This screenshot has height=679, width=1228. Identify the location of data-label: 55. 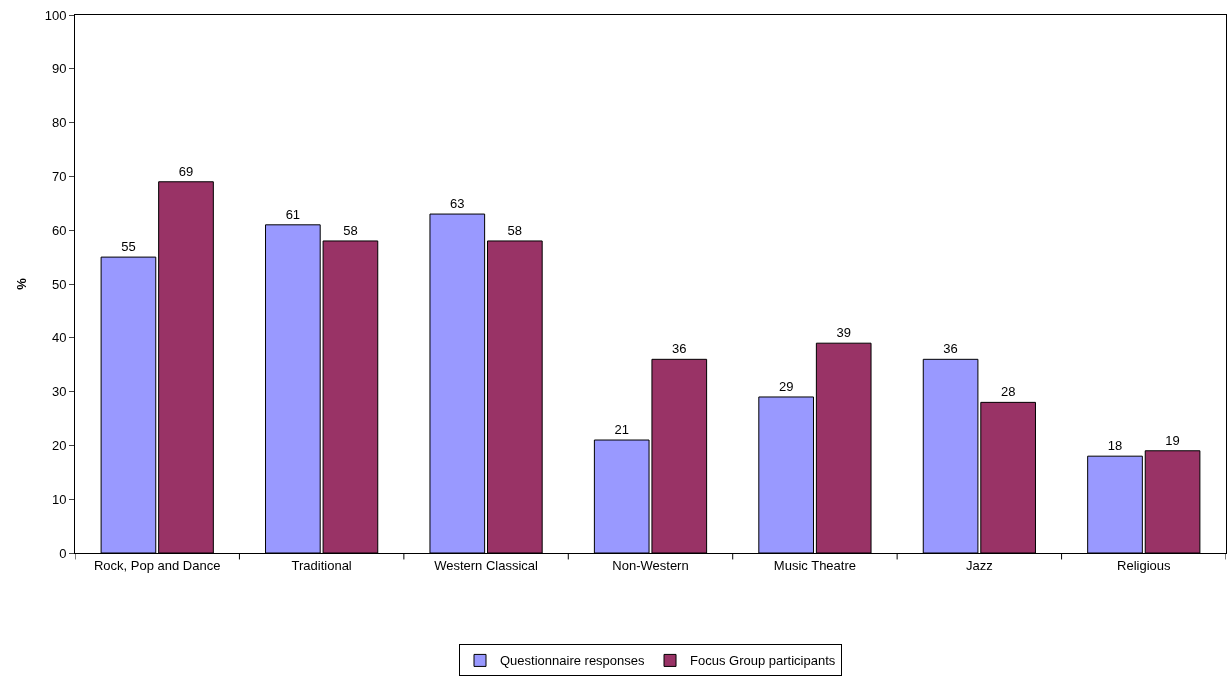
(128, 247).